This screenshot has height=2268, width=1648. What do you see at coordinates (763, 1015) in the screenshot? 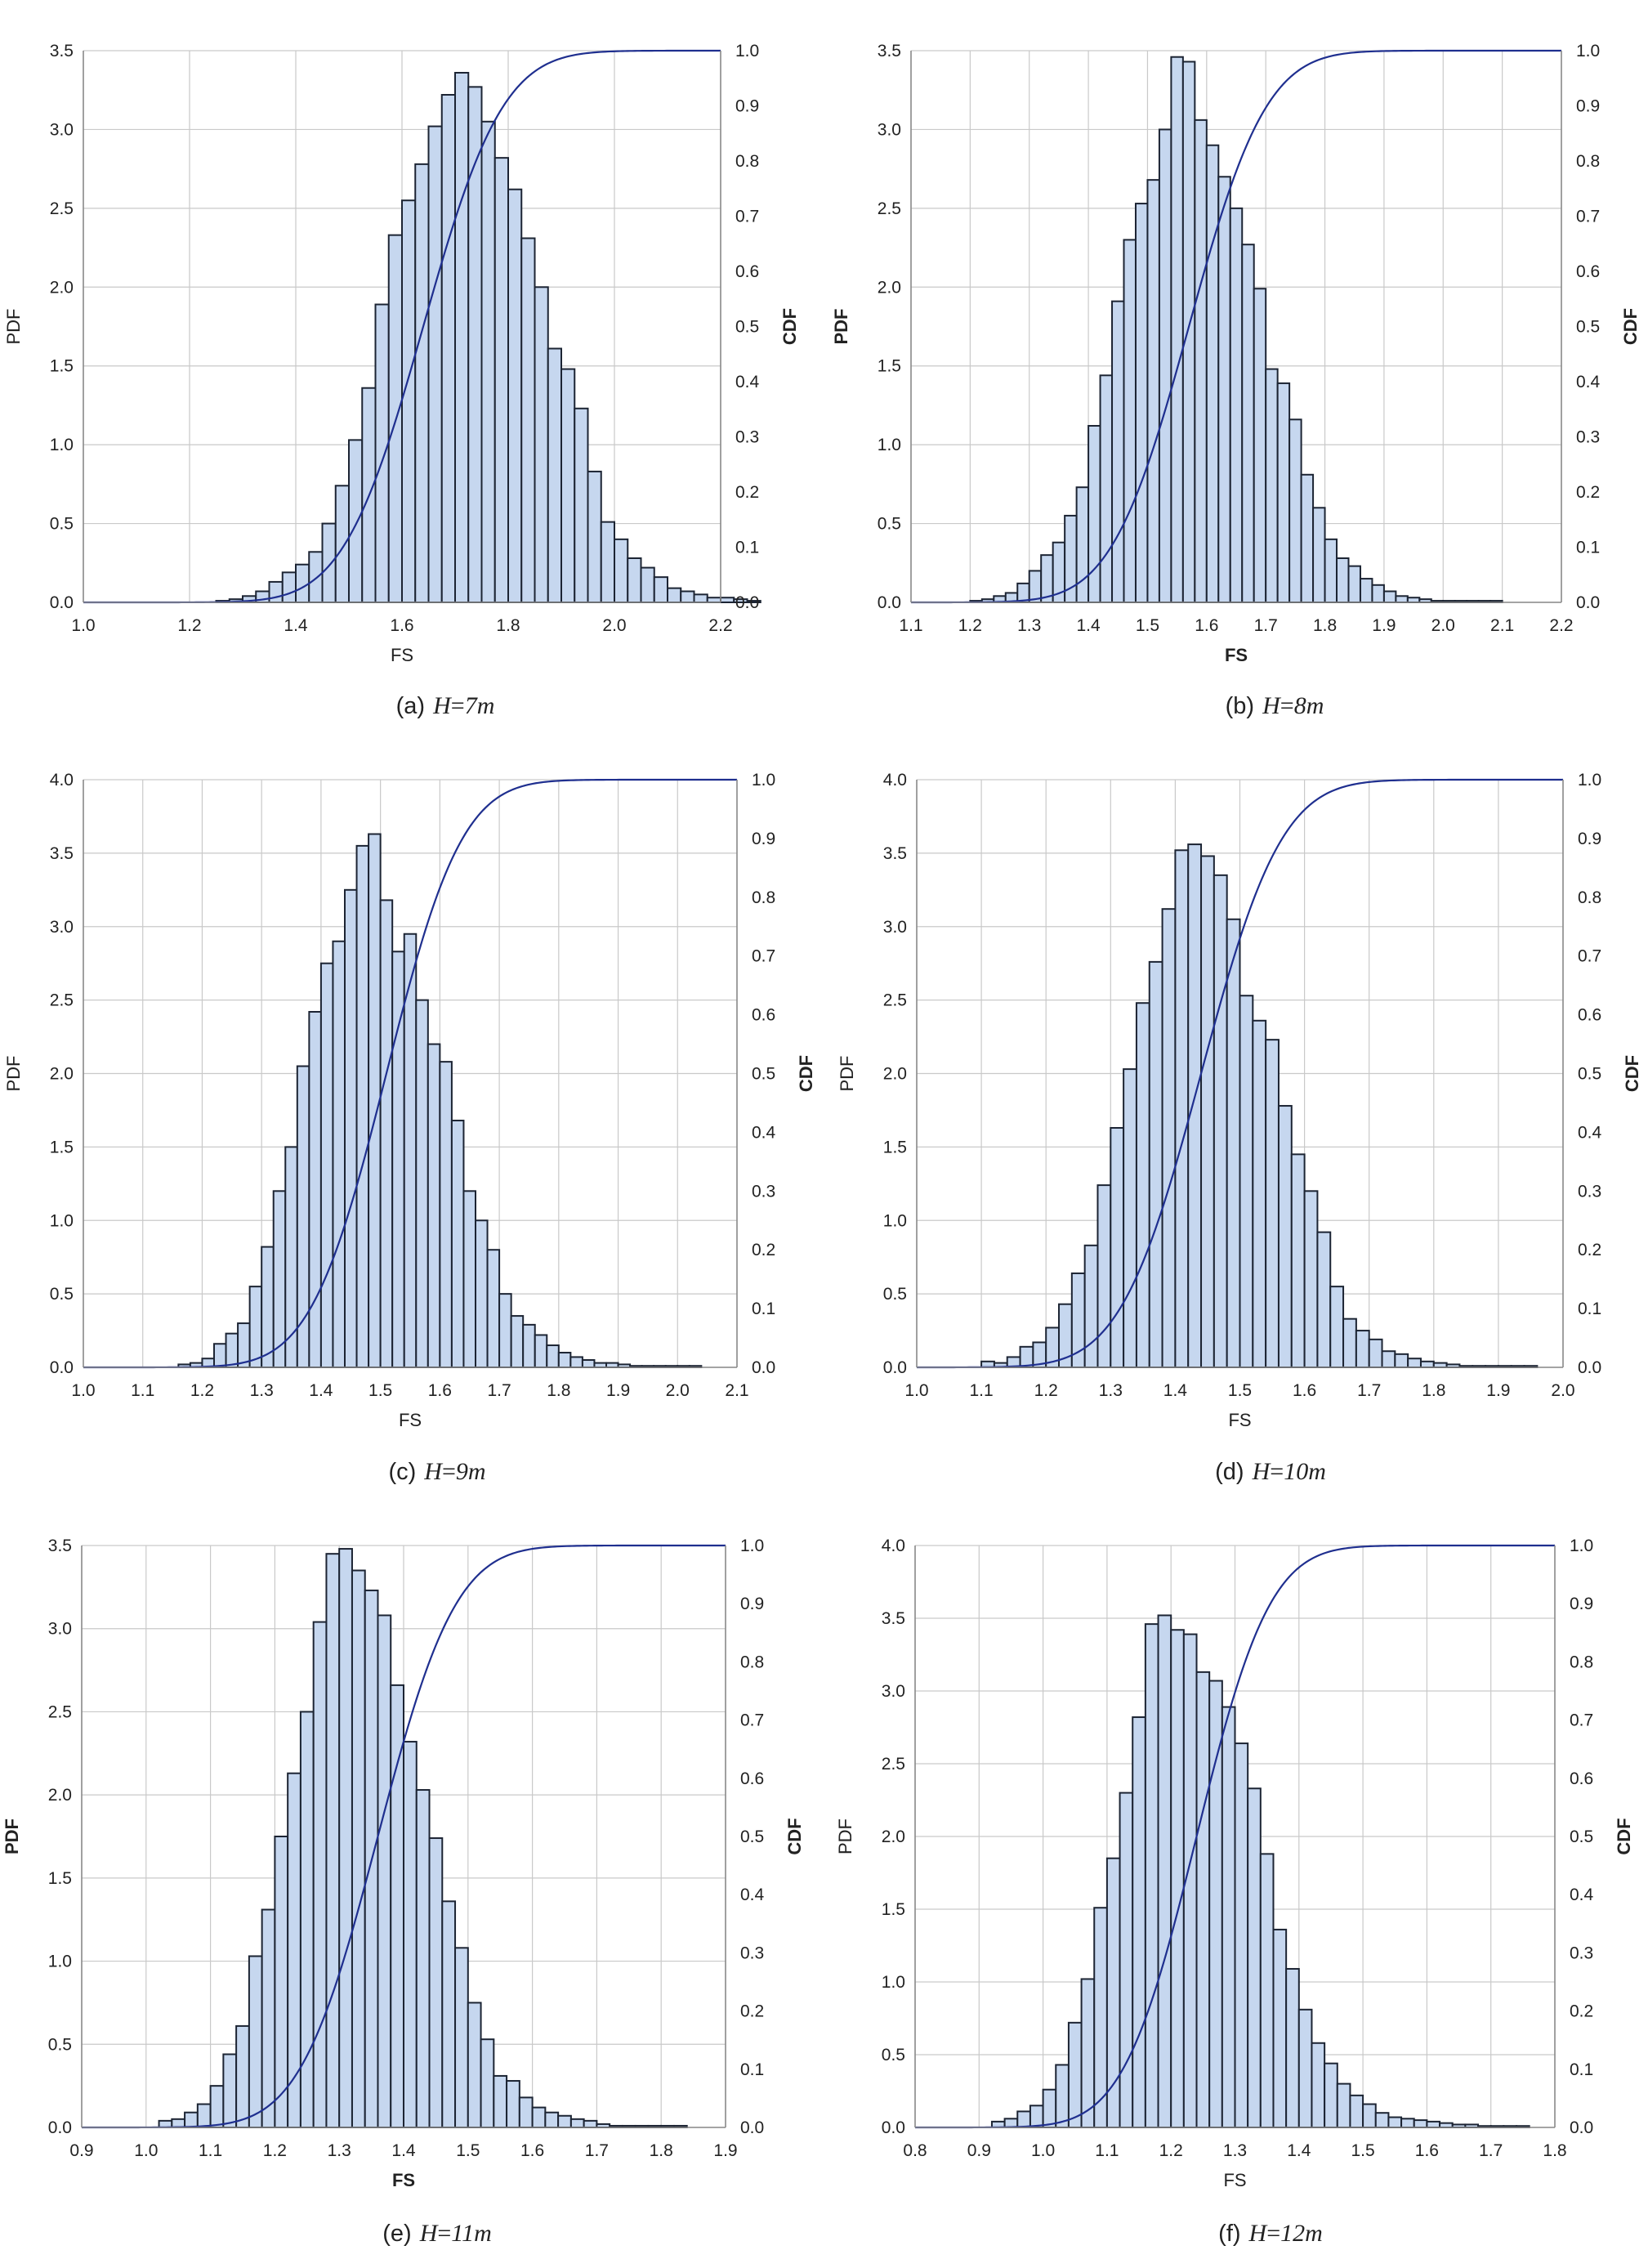
I see `y2-tick-label: 0.6` at bounding box center [763, 1015].